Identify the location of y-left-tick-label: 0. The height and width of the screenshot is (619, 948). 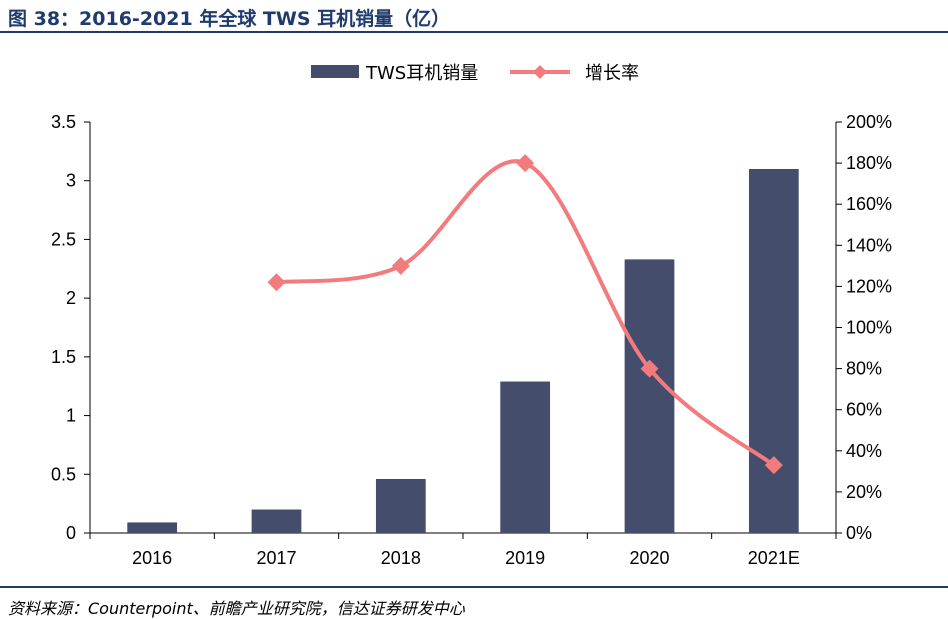
(71, 533).